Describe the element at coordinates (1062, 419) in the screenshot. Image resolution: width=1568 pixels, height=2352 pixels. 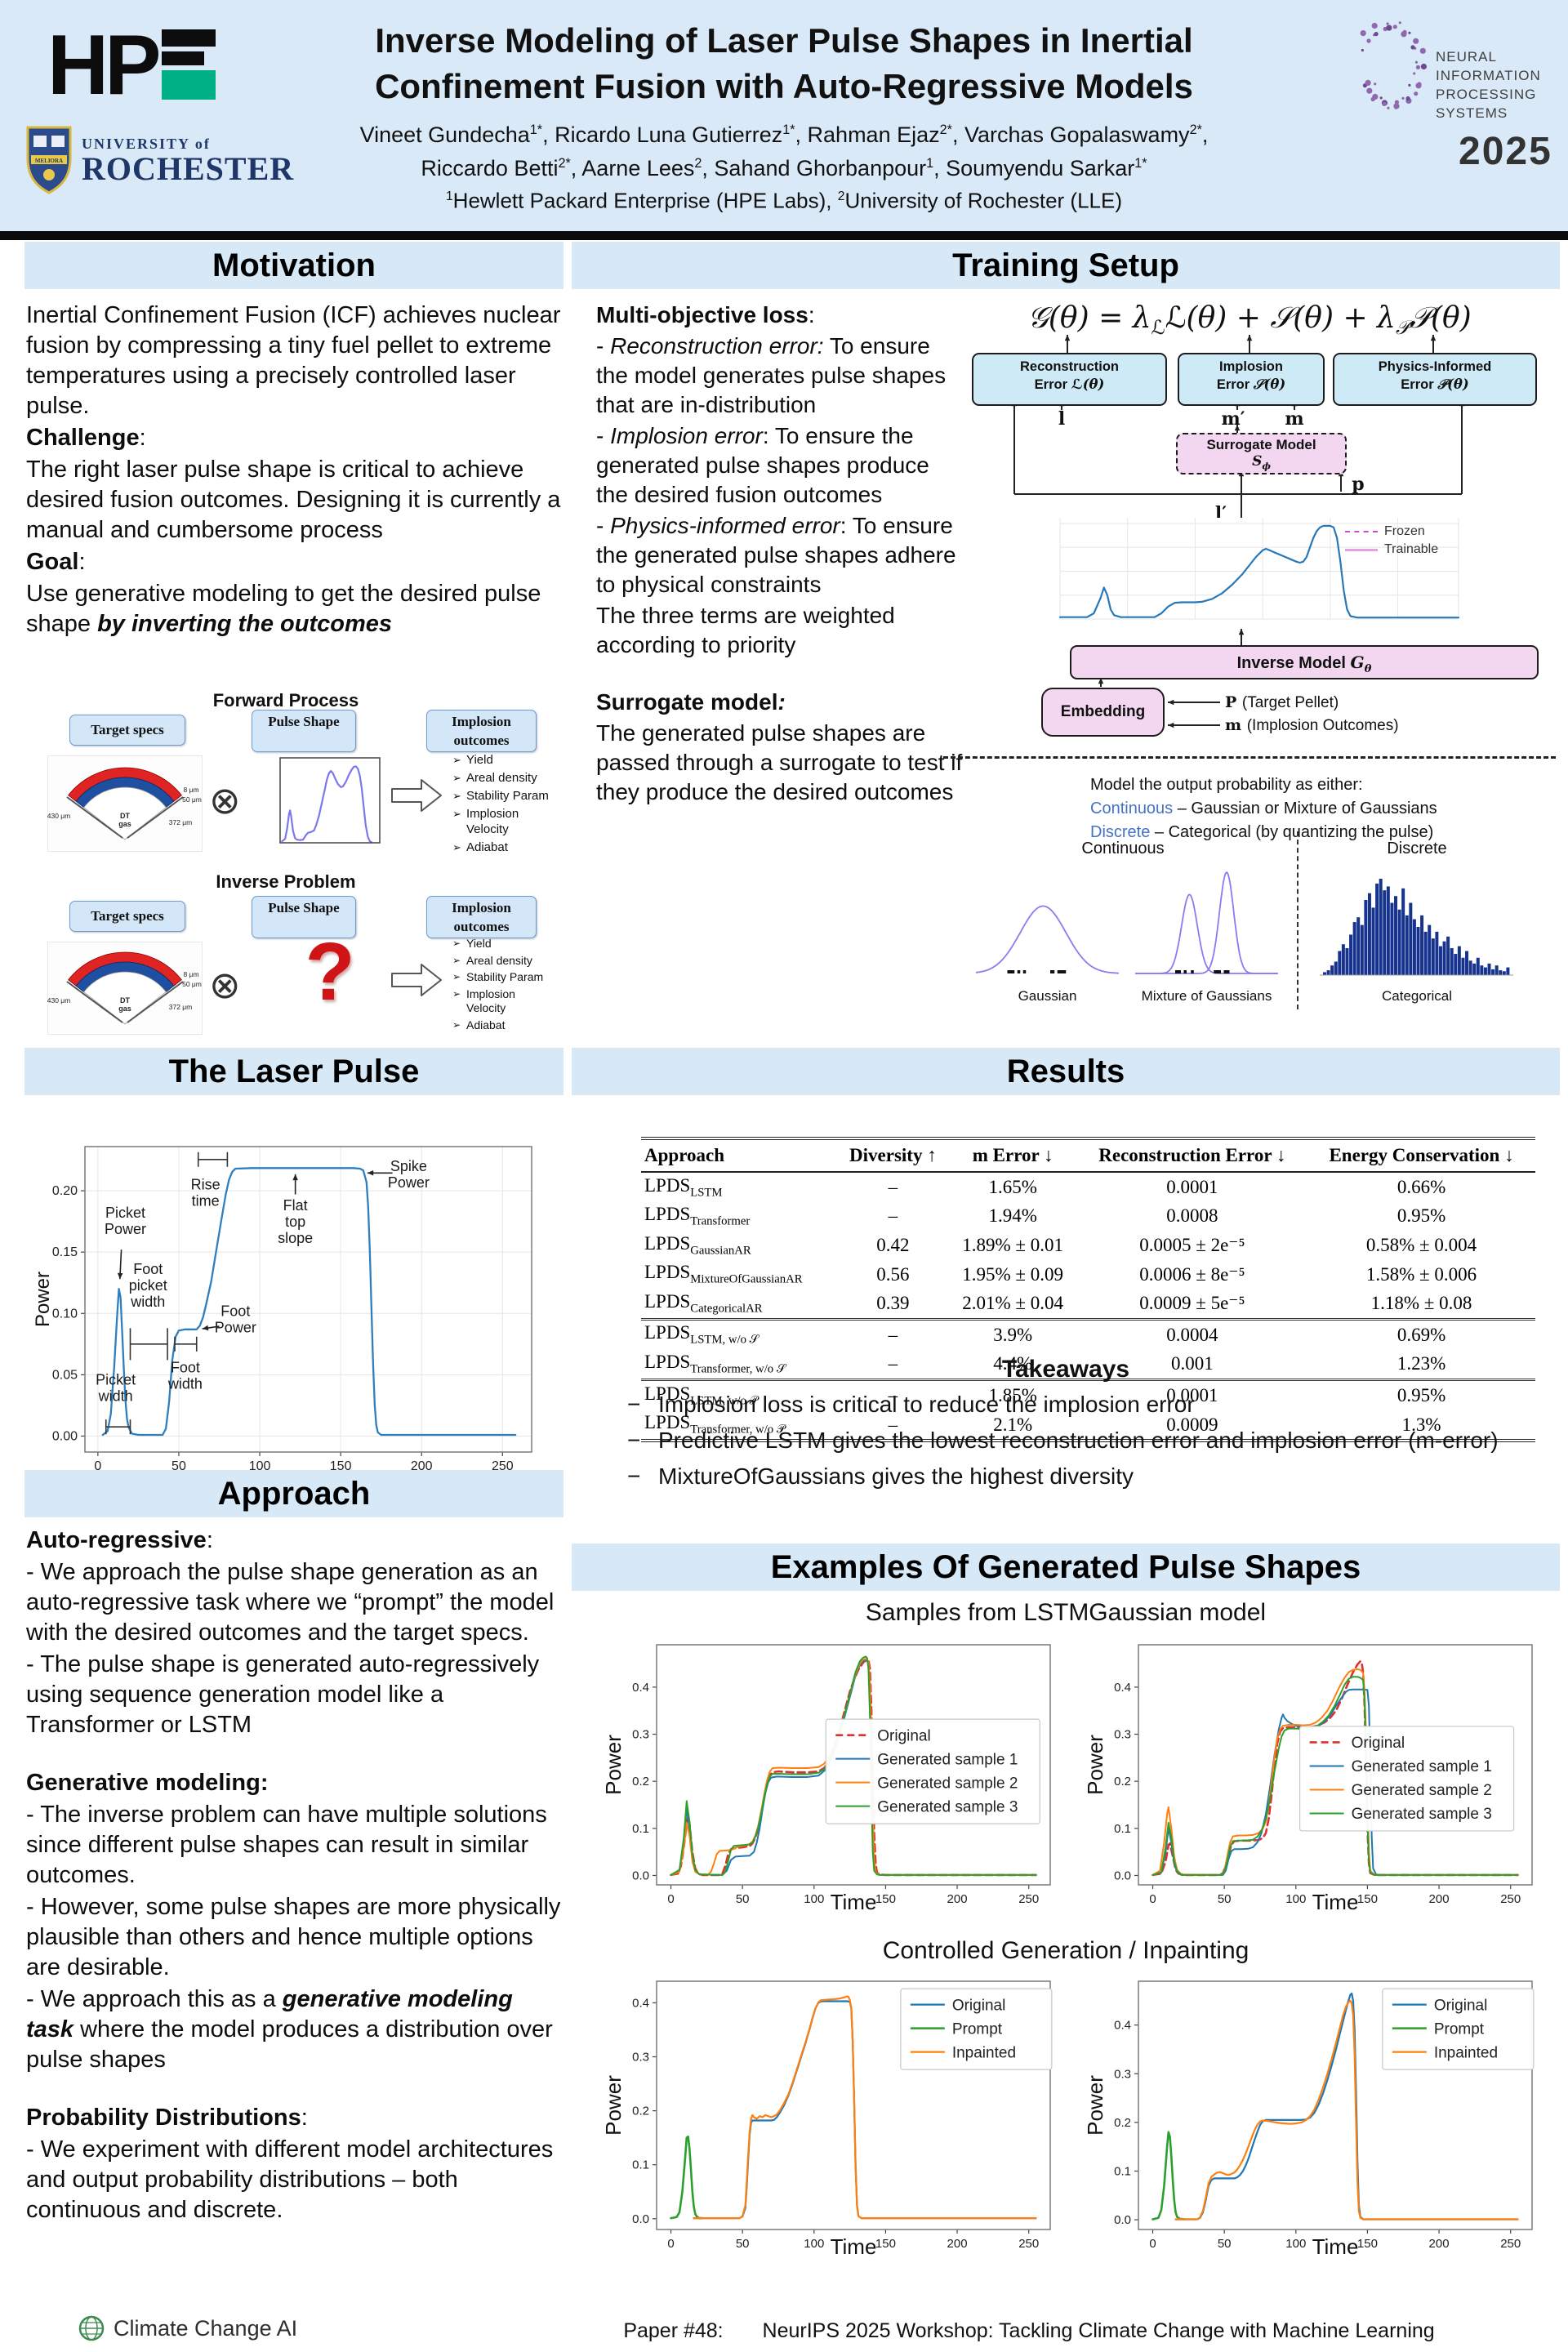
I see `label-l: l` at that location.